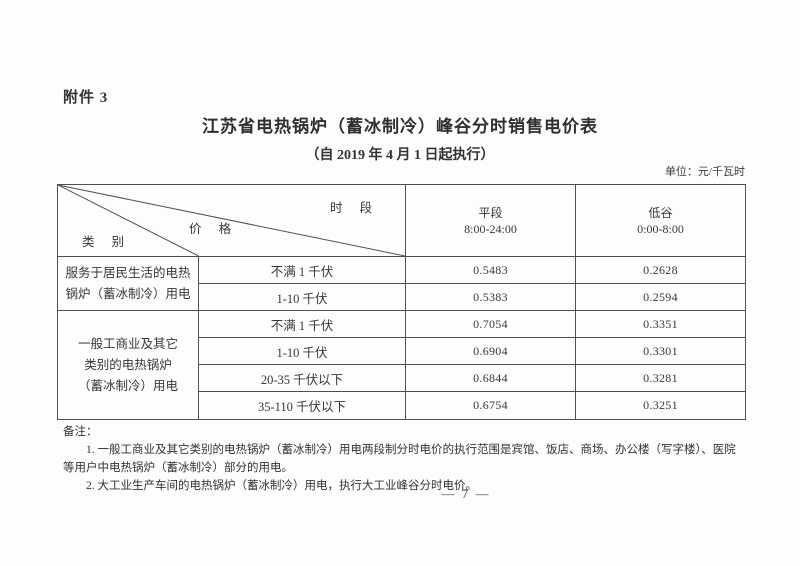 The height and width of the screenshot is (566, 800). I want to click on table-row: 1-10 千伏 0.5383 0.2594, so click(402, 297).